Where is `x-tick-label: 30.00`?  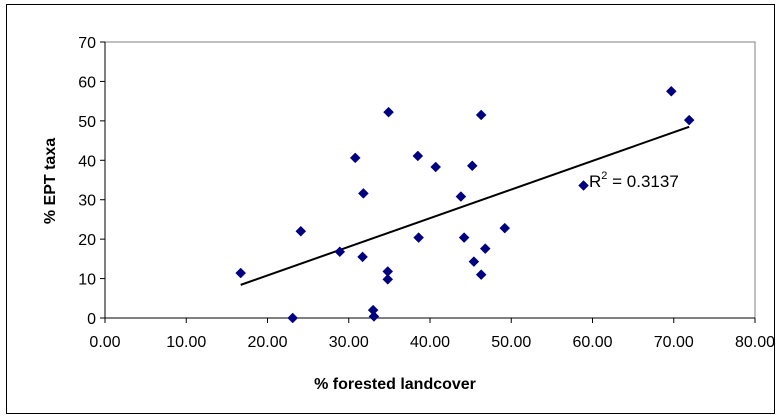
x-tick-label: 30.00 is located at coordinates (349, 342).